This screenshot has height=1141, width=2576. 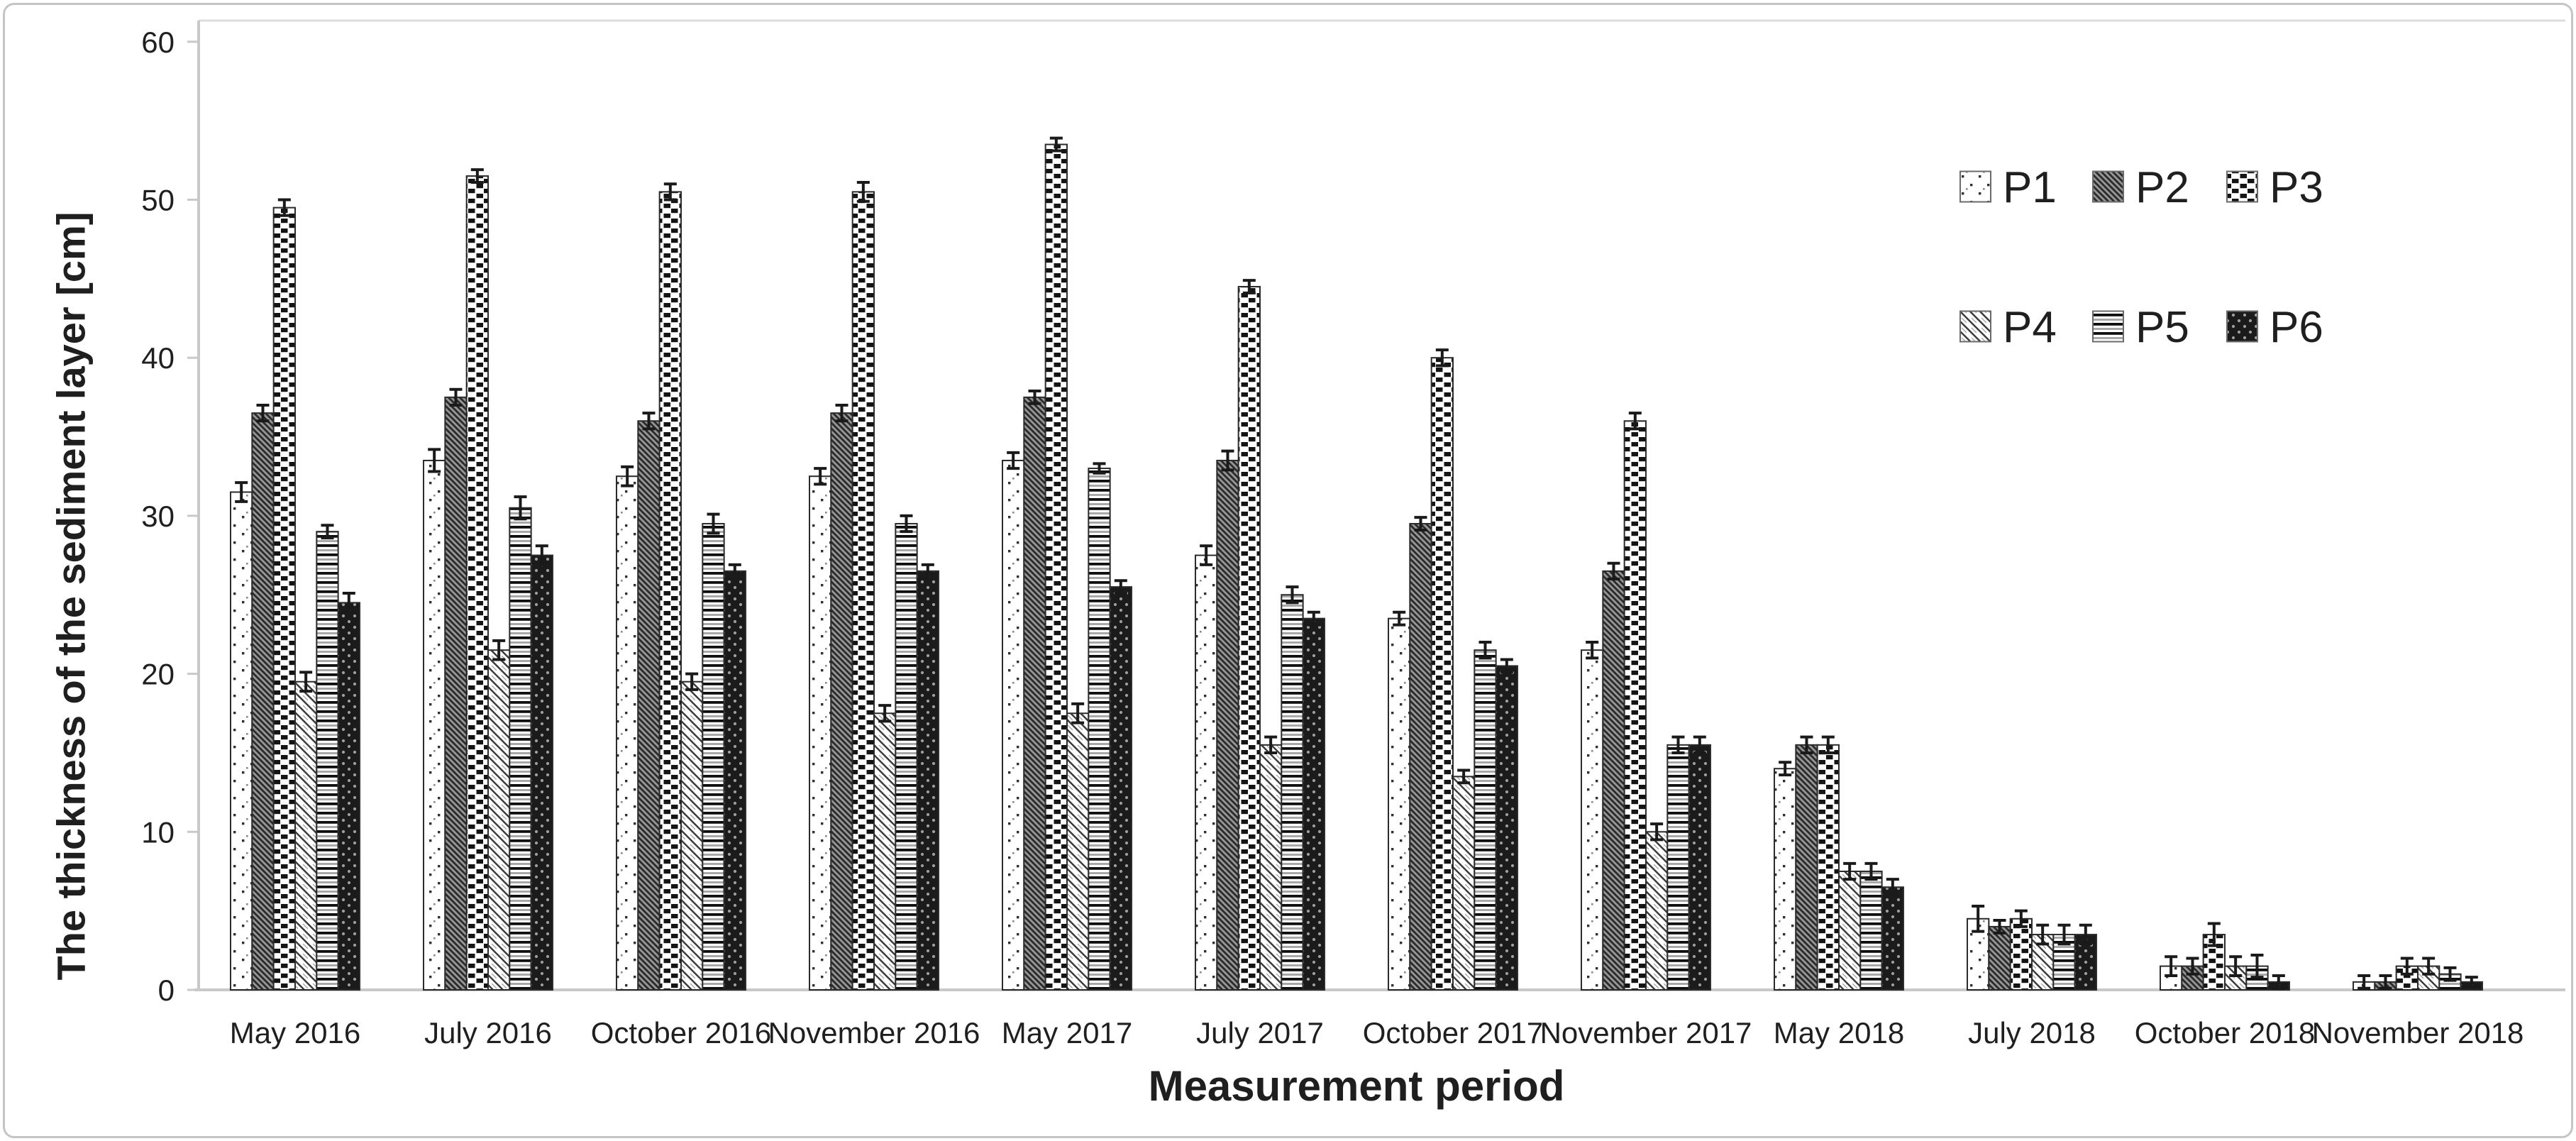 What do you see at coordinates (2108, 186) in the screenshot?
I see `legend-swatch-dark-gray-diagonal-weave` at bounding box center [2108, 186].